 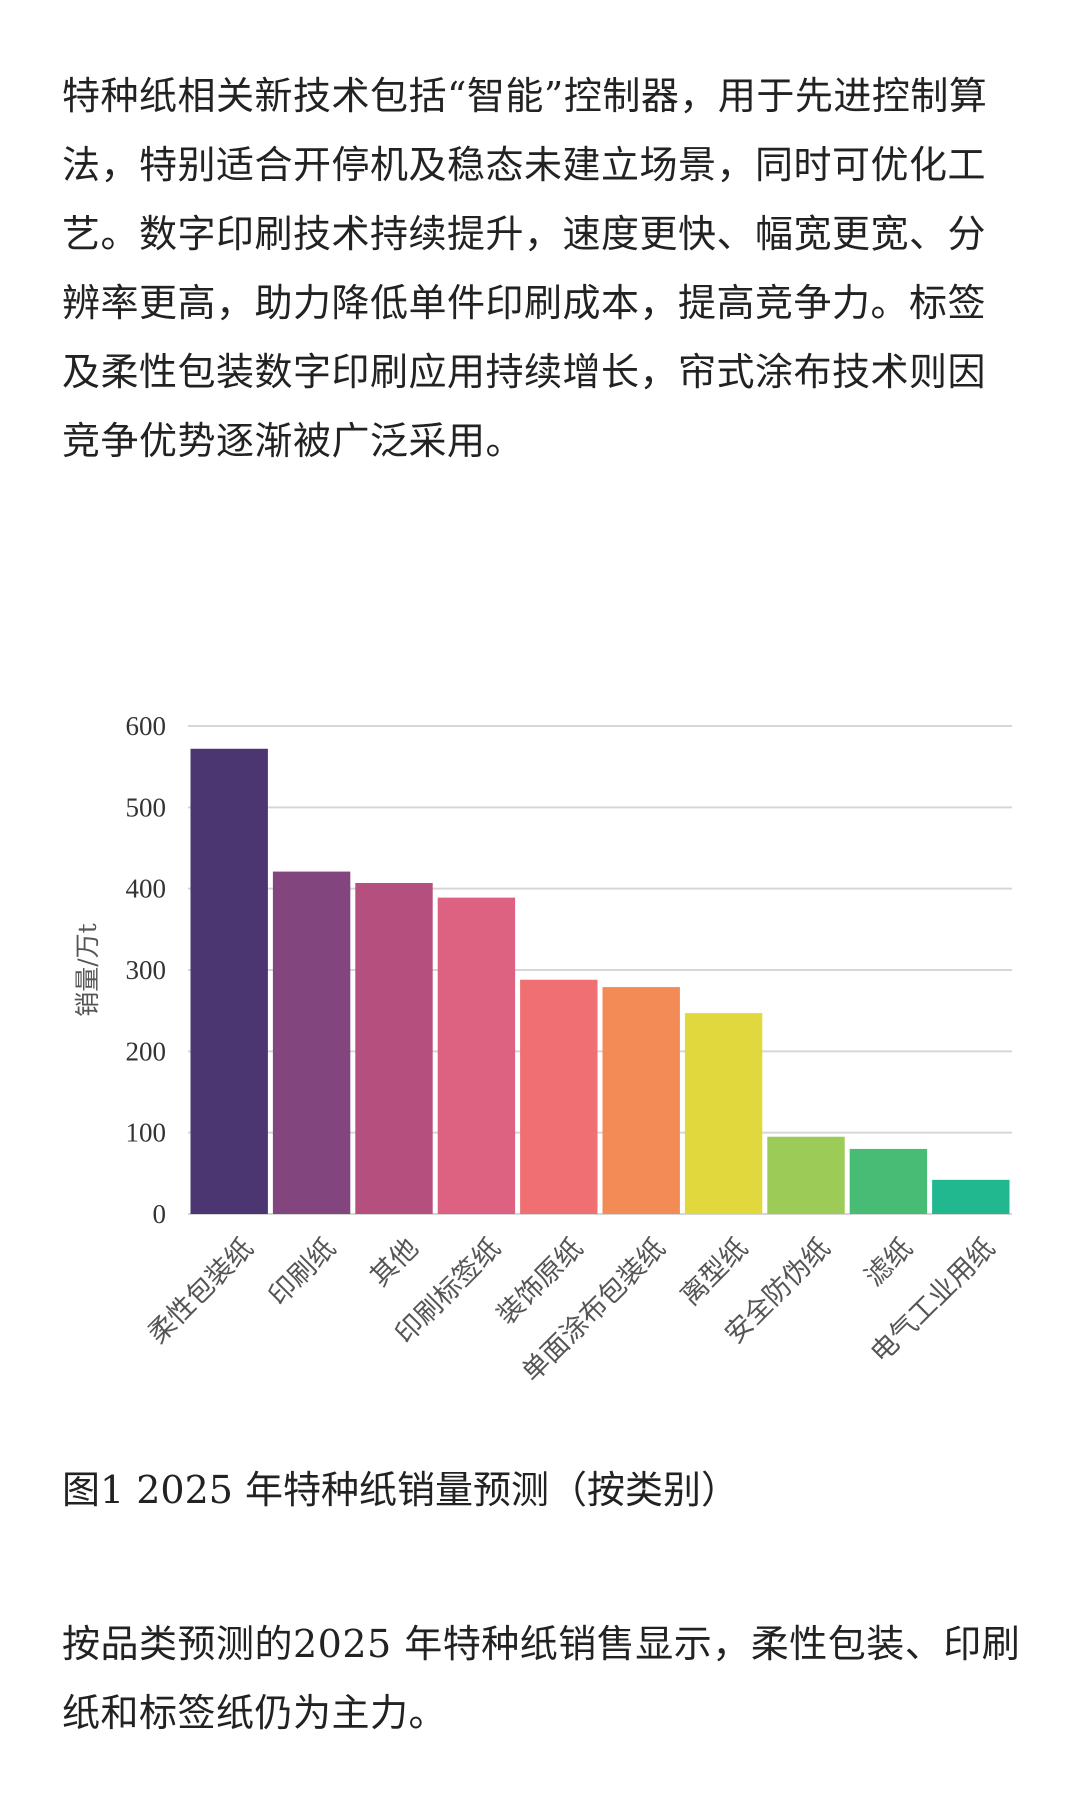 I want to click on y-axis-title: 销量/万t, so click(x=87, y=969).